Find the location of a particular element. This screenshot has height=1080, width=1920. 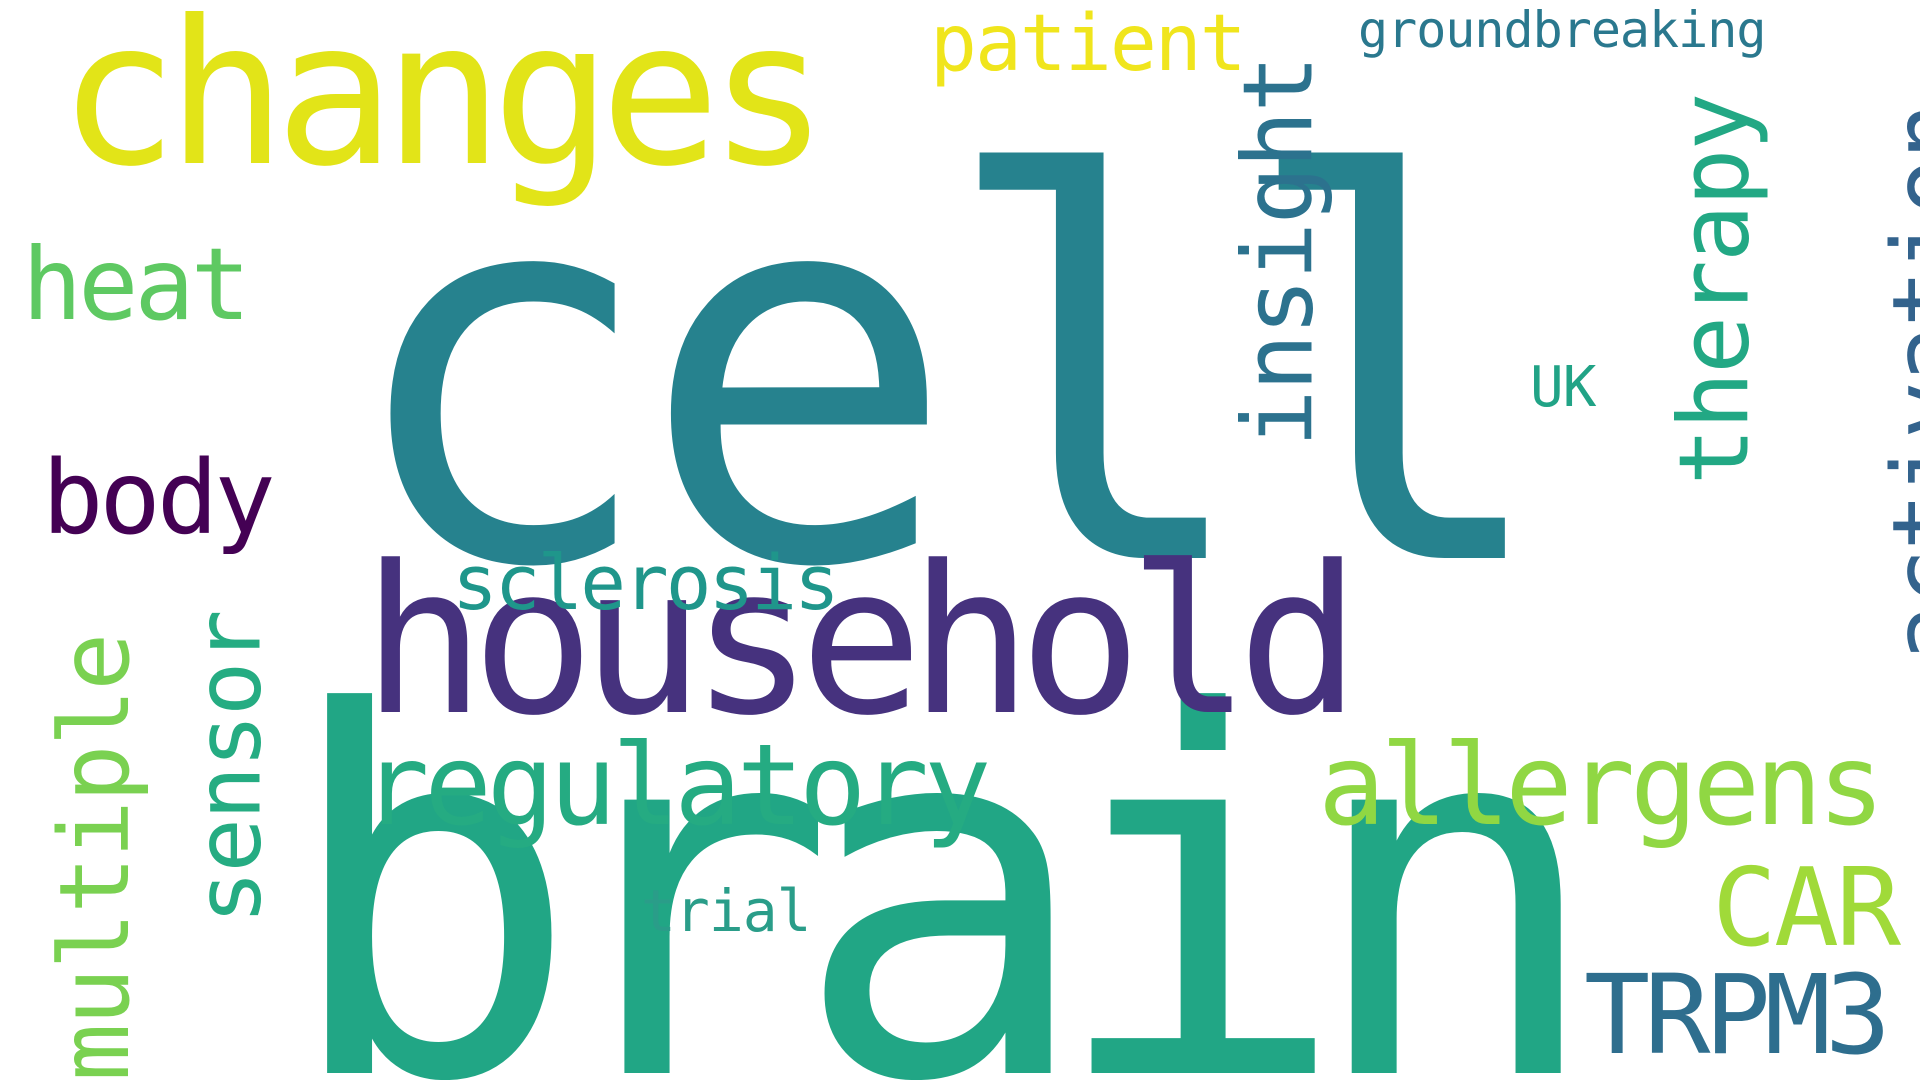

word-household: household is located at coordinates (861, 642).